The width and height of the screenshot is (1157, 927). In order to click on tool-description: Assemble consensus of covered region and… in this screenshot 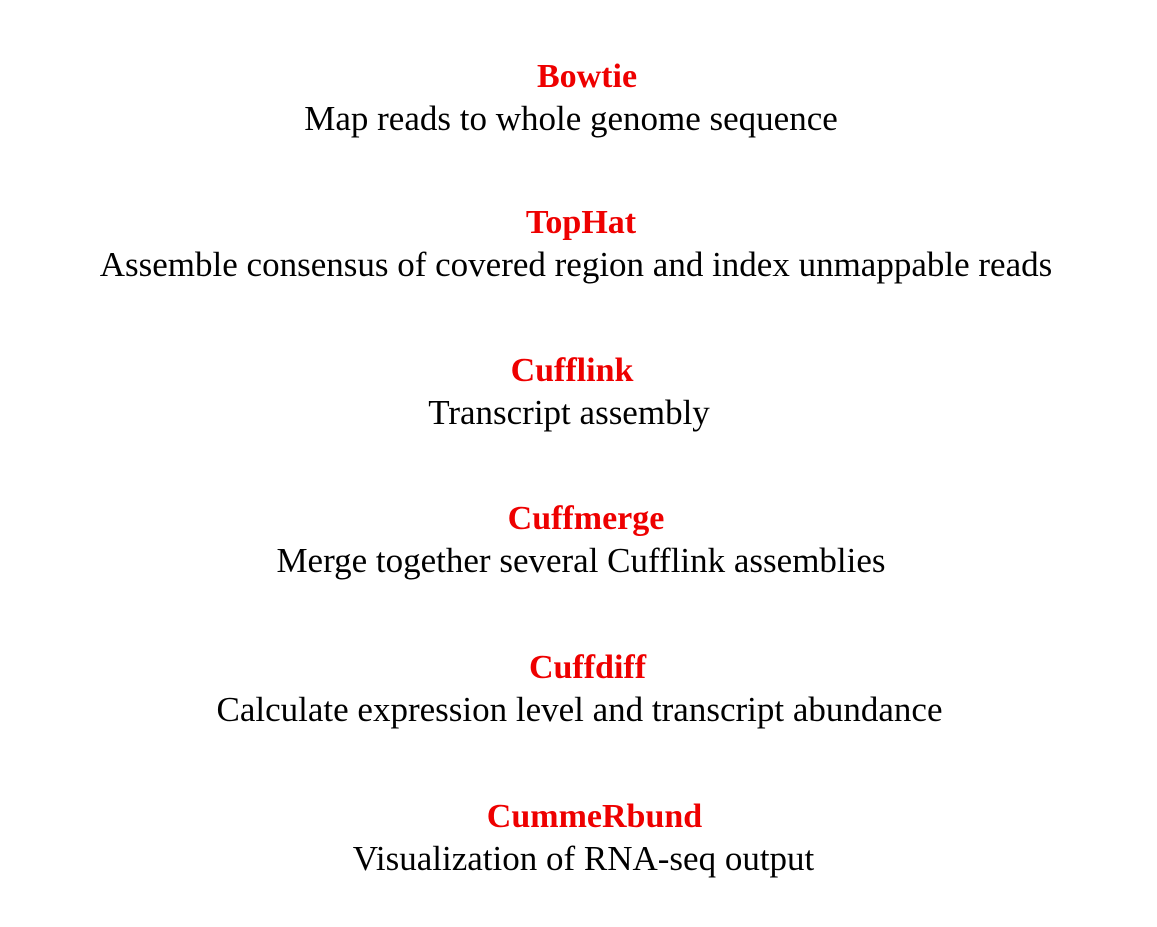, I will do `click(576, 264)`.